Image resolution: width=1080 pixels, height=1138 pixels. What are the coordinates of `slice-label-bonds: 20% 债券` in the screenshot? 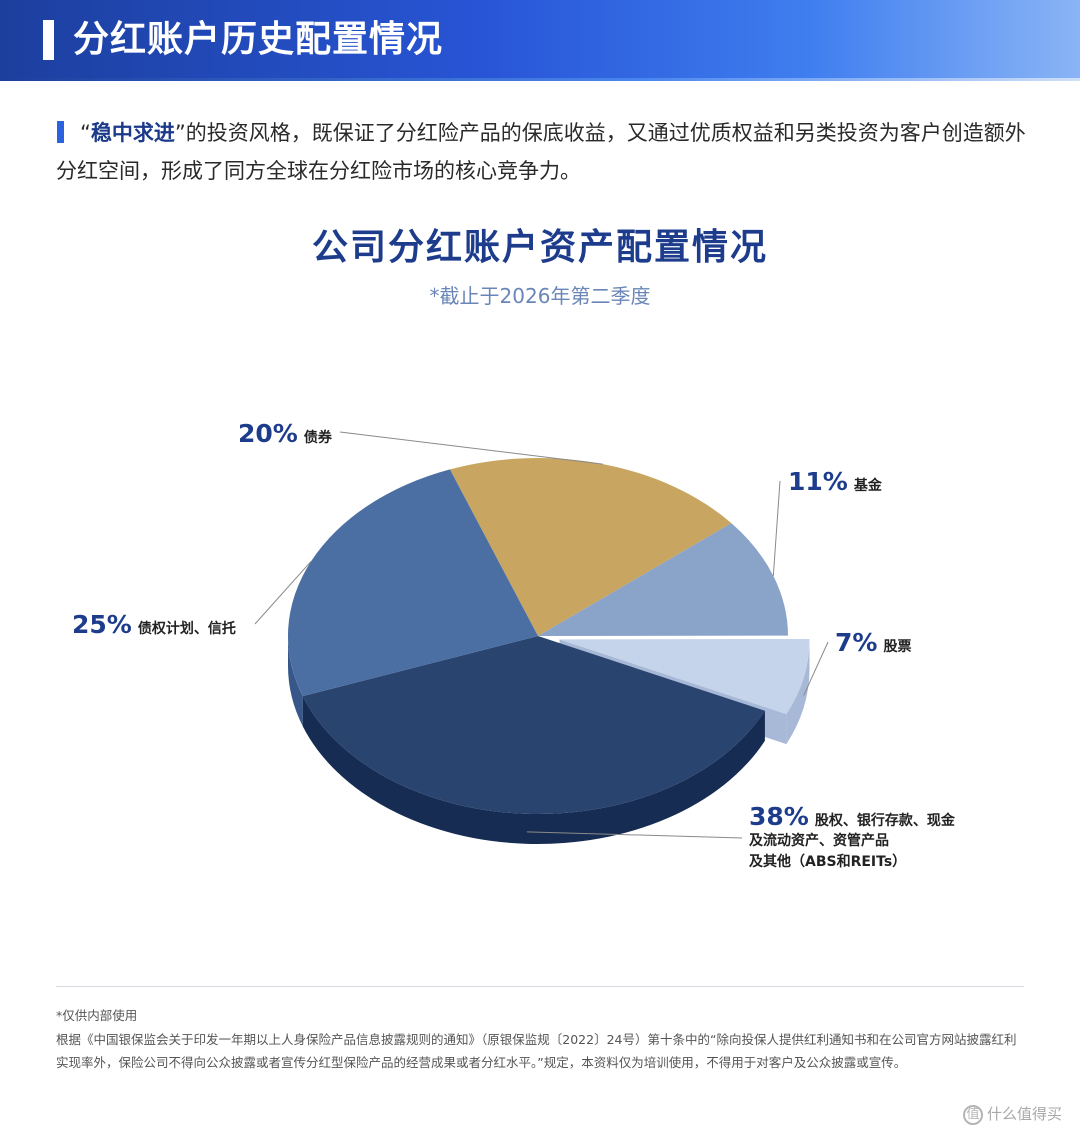 It's located at (285, 433).